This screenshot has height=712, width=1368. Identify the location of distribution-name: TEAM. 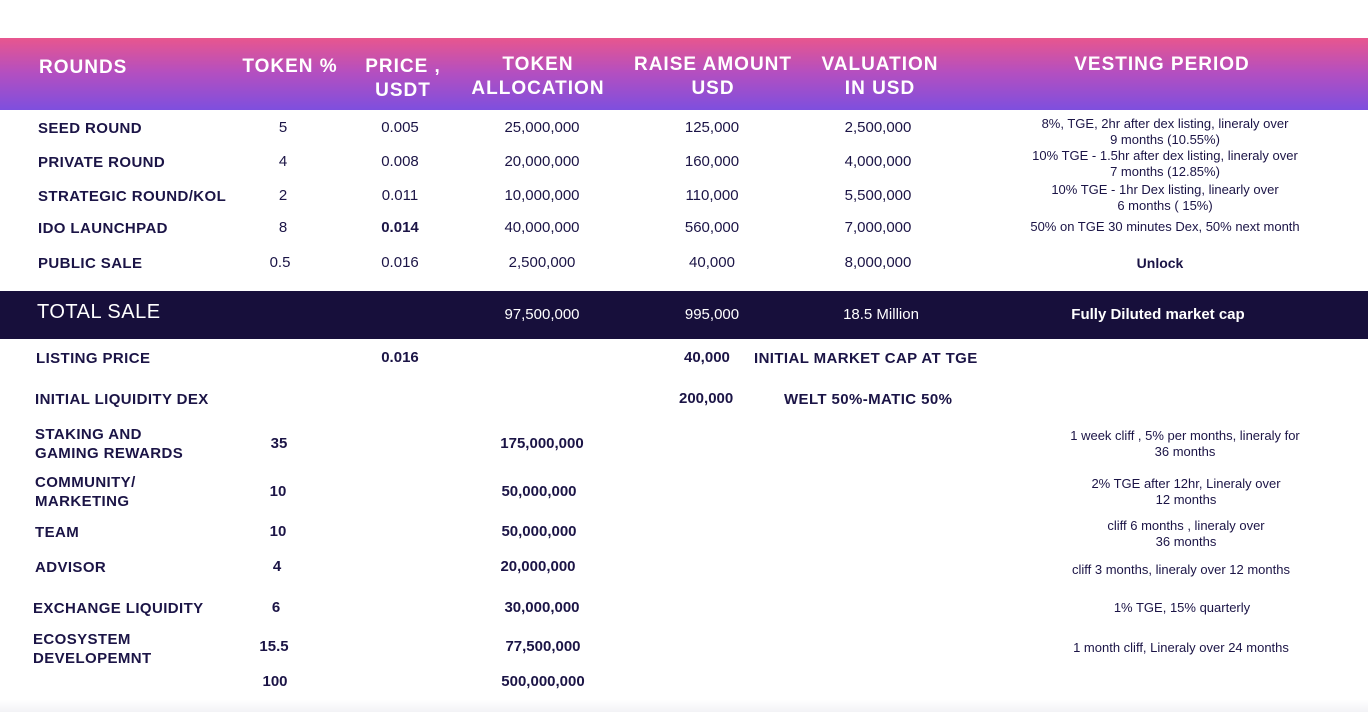
(57, 532).